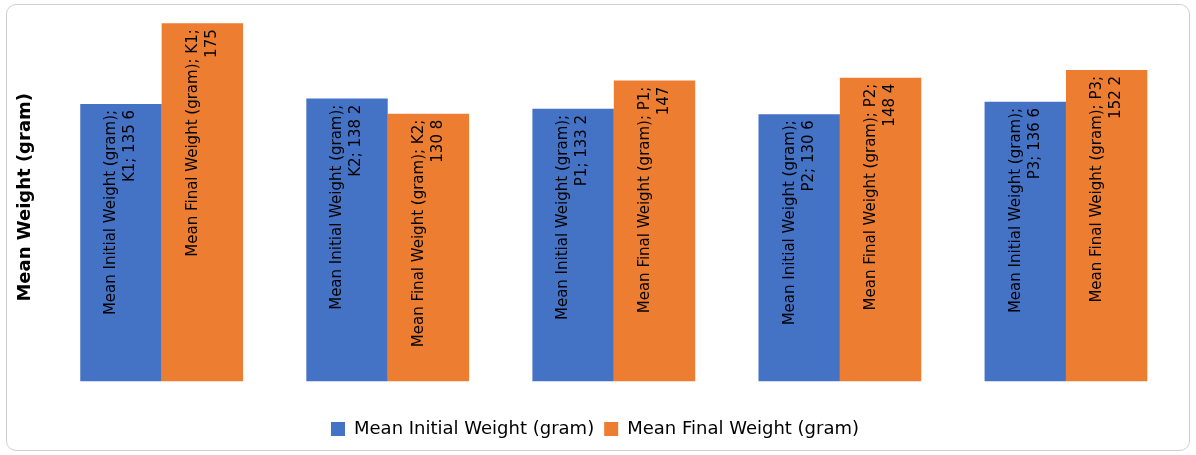 The image size is (1196, 455). I want to click on data-label: Mean Initial Weight (gram); P2; 130 6, so click(798, 223).